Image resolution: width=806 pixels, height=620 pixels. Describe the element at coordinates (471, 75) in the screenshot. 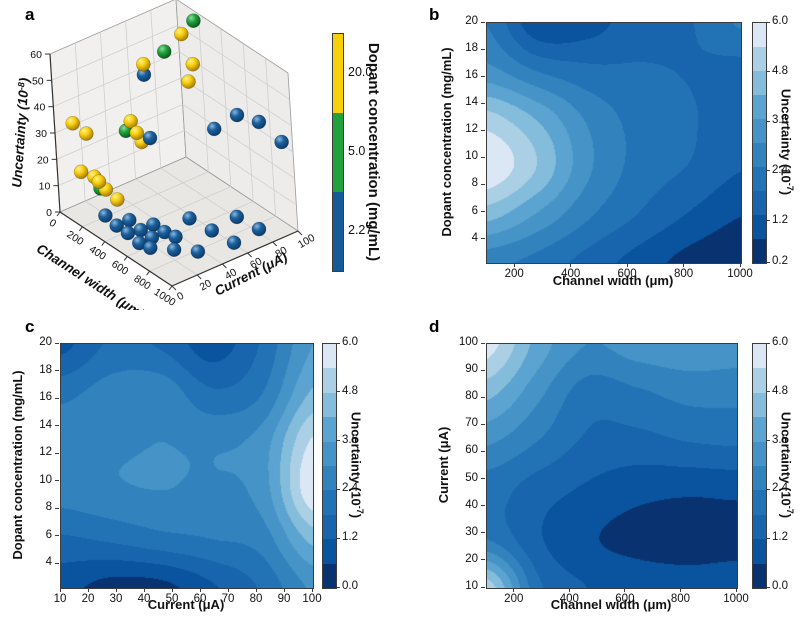

I see `y-tick-label: 16` at that location.